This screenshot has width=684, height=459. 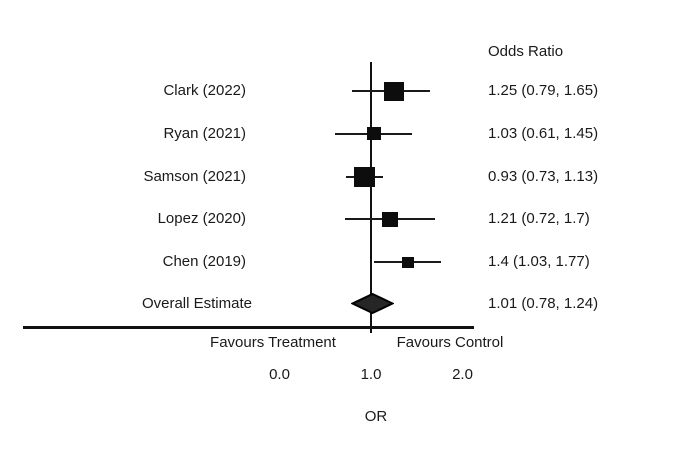 I want to click on x-axis-line, so click(x=248, y=327).